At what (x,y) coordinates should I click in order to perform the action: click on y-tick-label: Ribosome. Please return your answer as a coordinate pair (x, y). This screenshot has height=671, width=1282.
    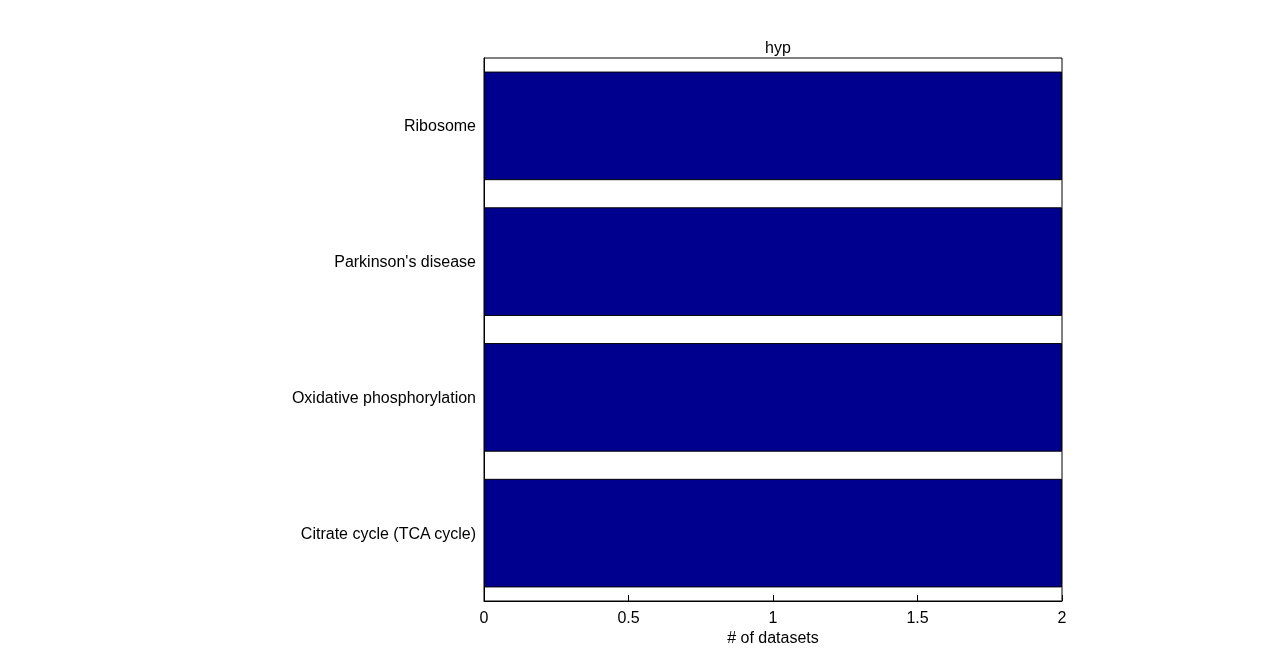
    Looking at the image, I should click on (440, 126).